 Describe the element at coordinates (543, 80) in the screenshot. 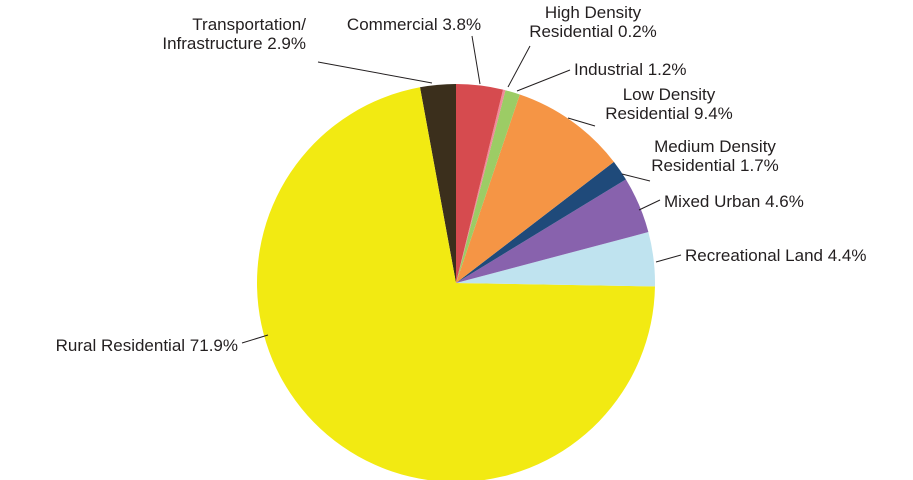

I see `leader-industrial` at that location.